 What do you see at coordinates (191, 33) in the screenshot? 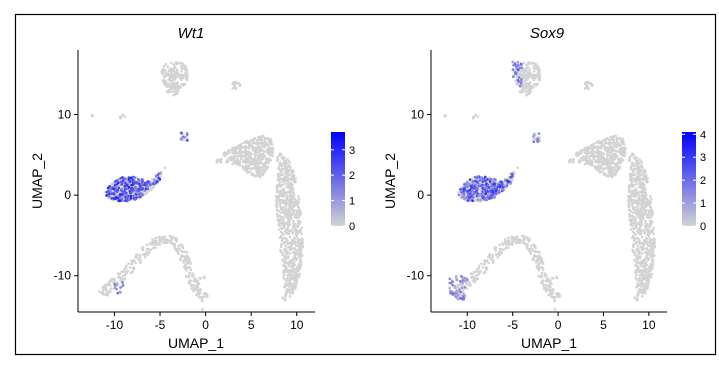
I see `panel-title: Wt1` at bounding box center [191, 33].